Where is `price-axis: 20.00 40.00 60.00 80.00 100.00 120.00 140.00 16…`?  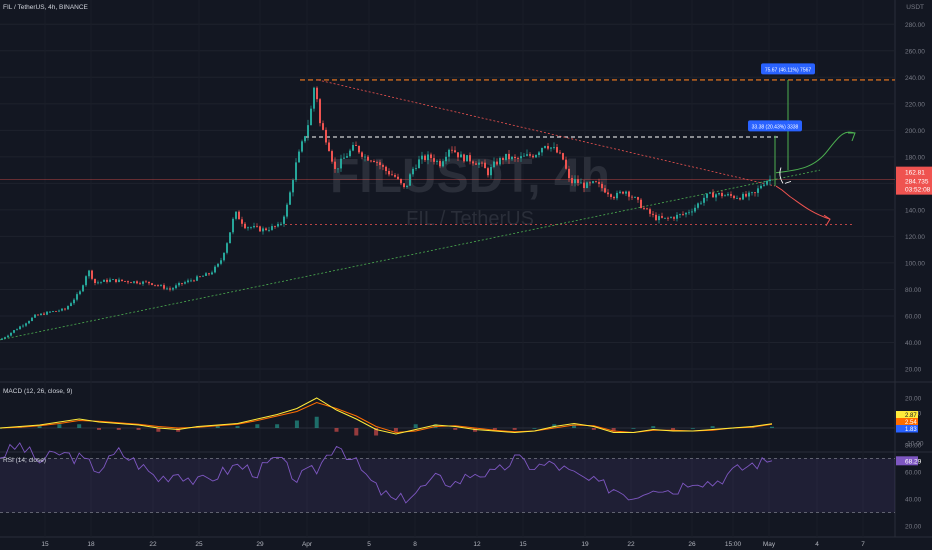 price-axis: 20.00 40.00 60.00 80.00 100.00 120.00 140.00 16… is located at coordinates (915, 276).